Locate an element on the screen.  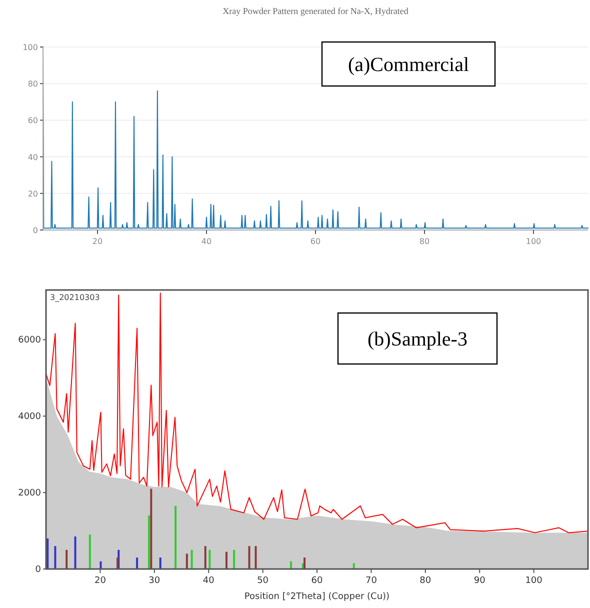
x-tick-label: 50 is located at coordinates (263, 581).